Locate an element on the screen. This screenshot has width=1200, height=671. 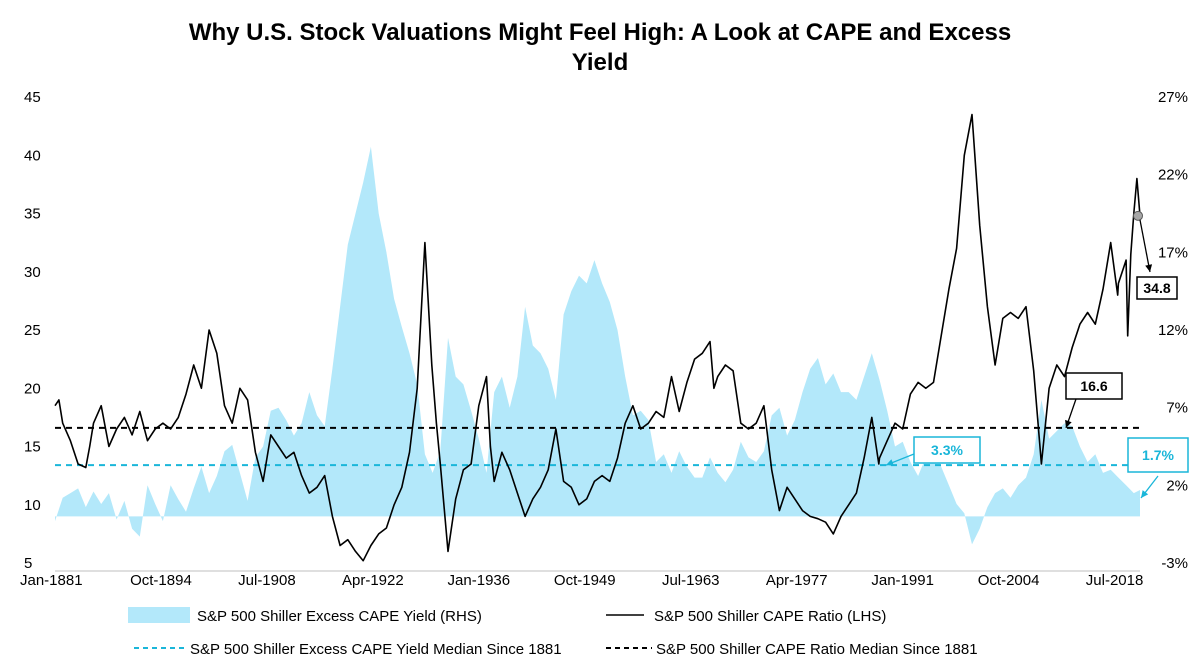
y-left-tick-label: 35 is located at coordinates (32, 214).